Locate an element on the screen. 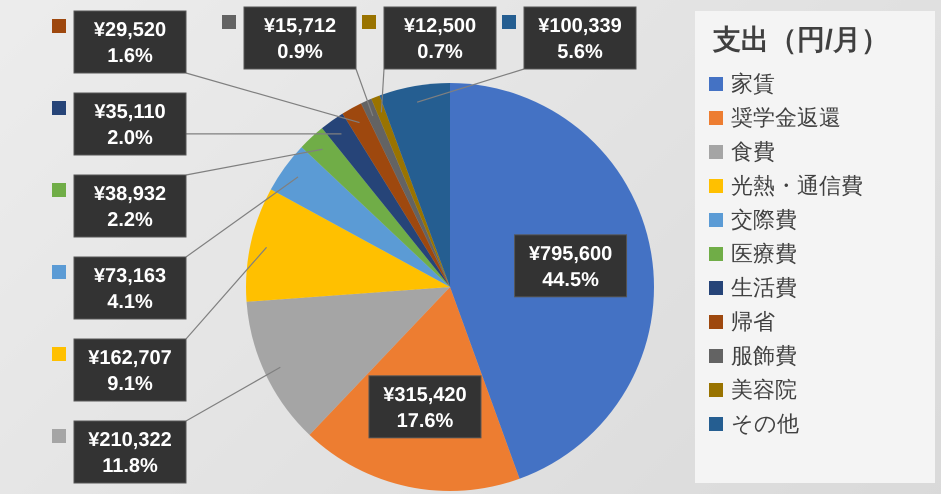 This screenshot has width=941, height=494. data-label: ¥12,500 0.7% is located at coordinates (440, 39).